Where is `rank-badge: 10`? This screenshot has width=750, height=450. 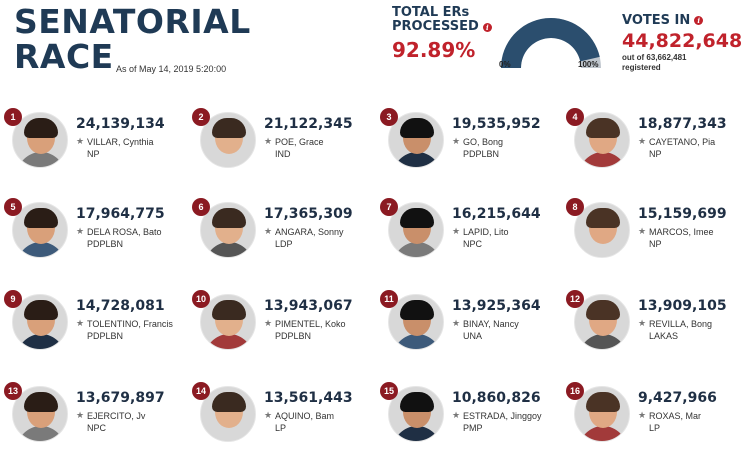
rank-badge: 10 is located at coordinates (201, 299).